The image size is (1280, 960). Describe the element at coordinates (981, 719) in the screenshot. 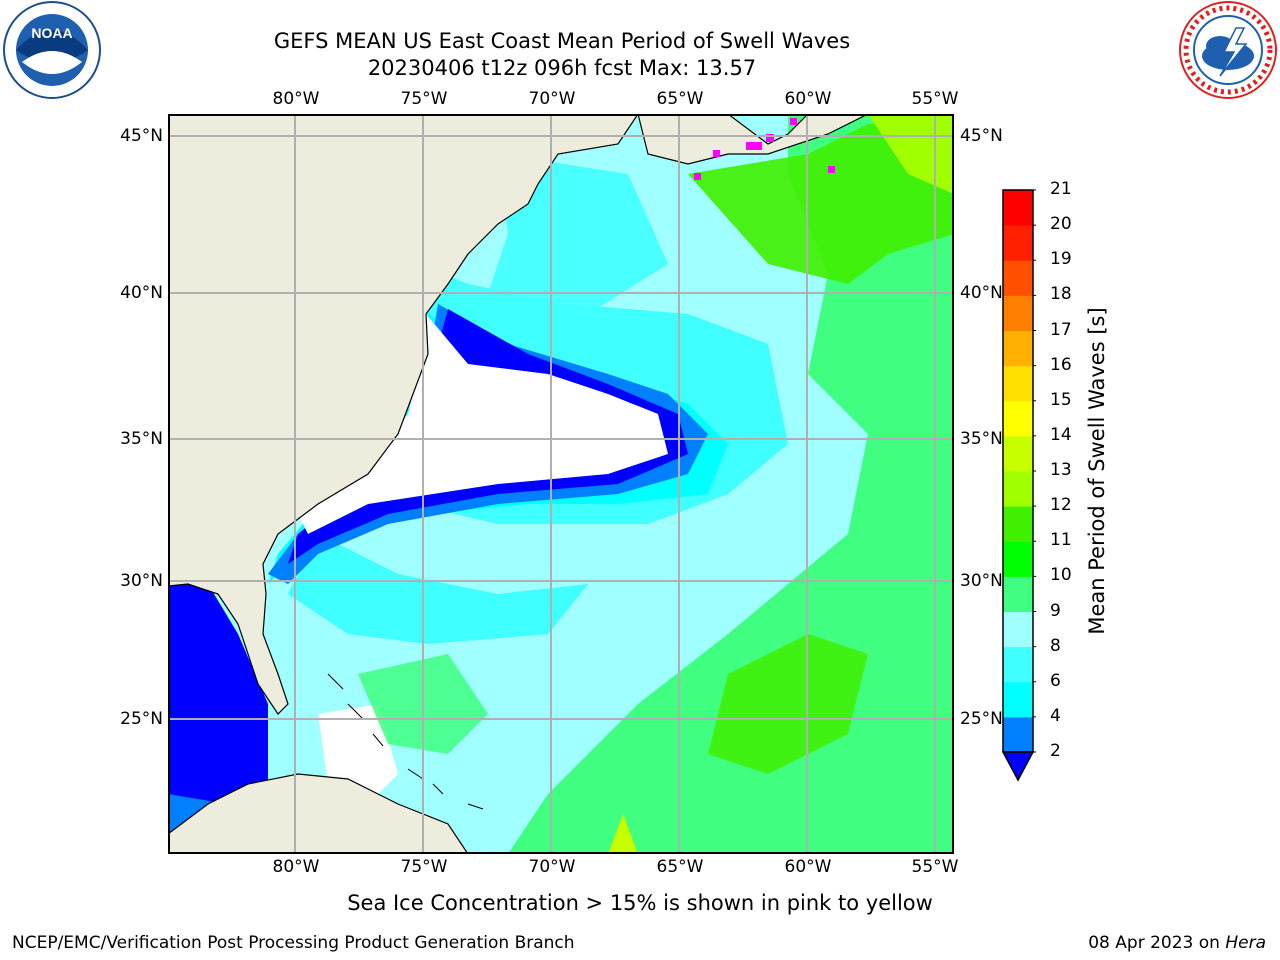

I see `lat-label-right: 25°N` at that location.